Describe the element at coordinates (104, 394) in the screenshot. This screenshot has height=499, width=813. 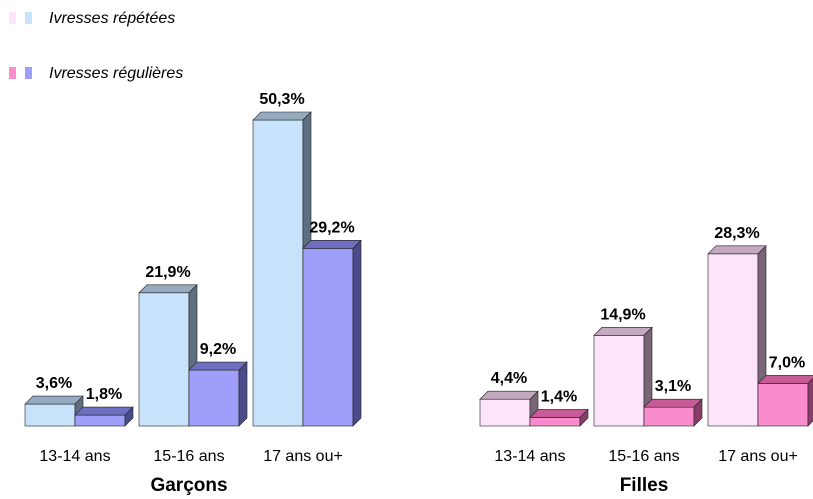
I see `value-label-0-1-0: 1,8%` at that location.